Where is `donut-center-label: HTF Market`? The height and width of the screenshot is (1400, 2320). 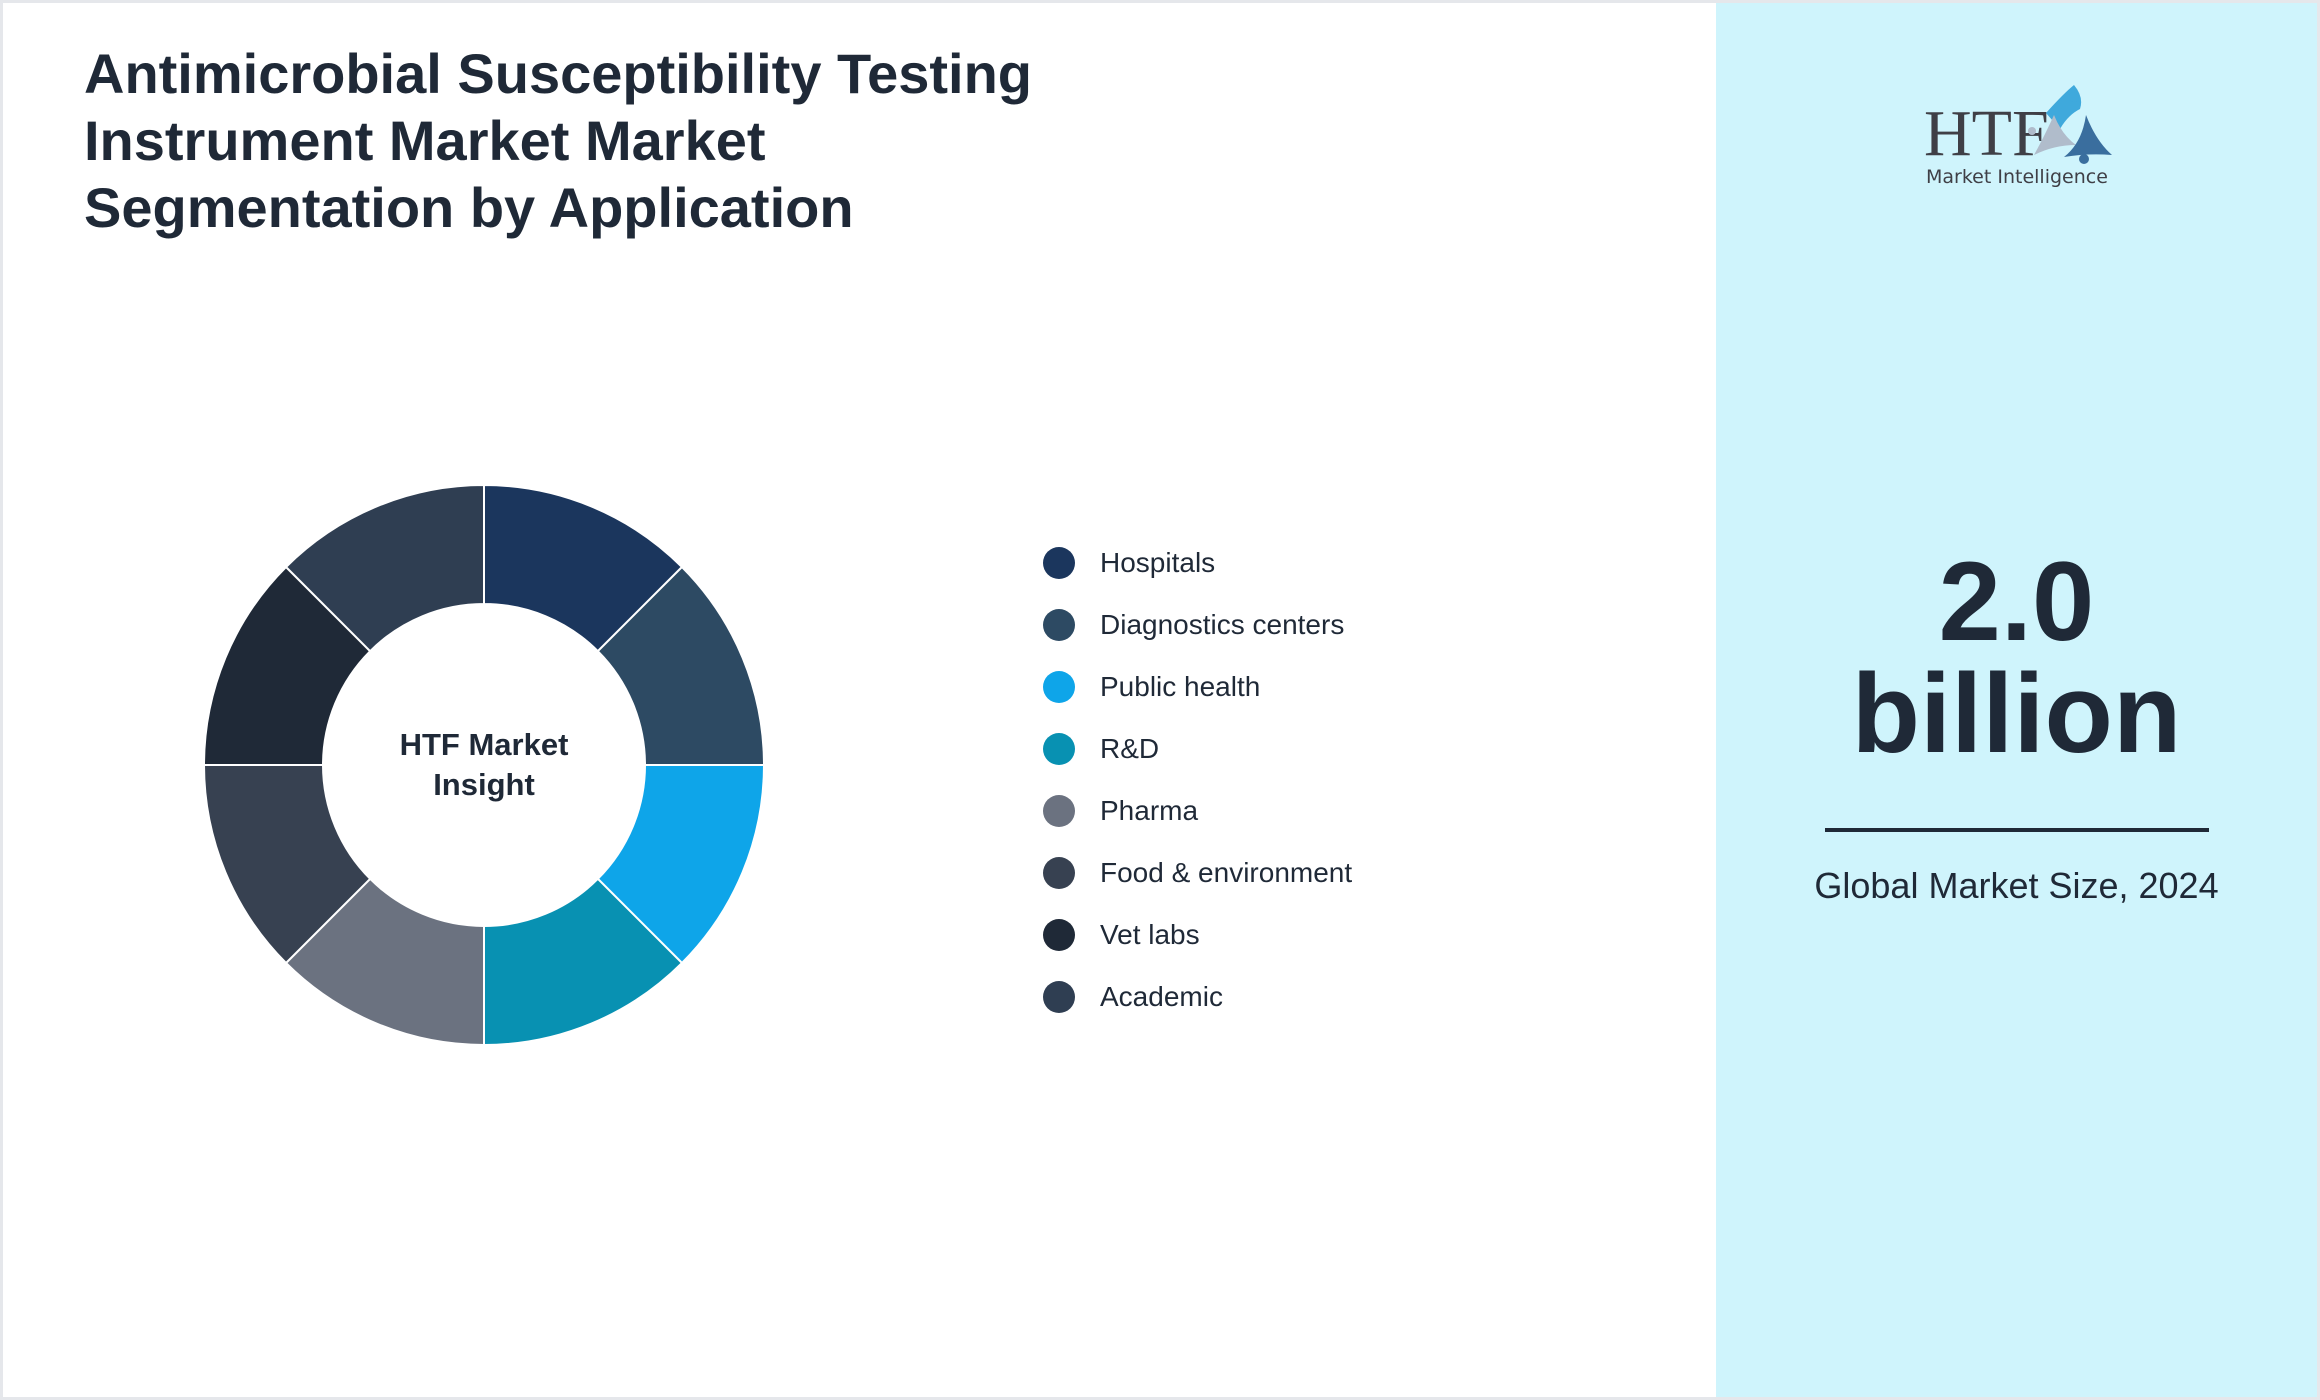 donut-center-label: HTF Market is located at coordinates (484, 744).